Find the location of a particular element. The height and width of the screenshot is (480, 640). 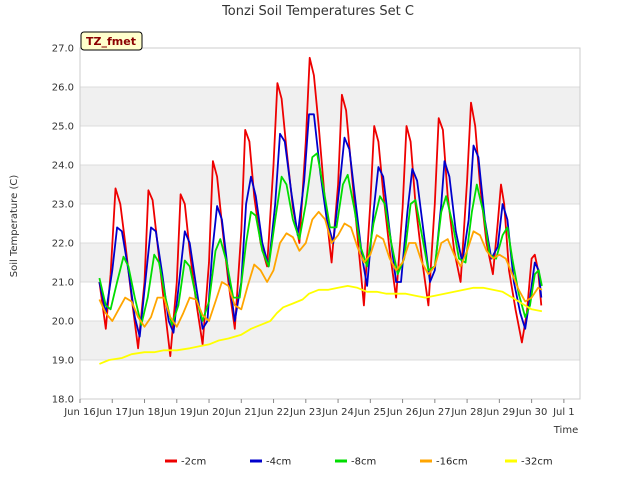

y-axis-label: Soil Temperature (C) is located at coordinates (14, 226).